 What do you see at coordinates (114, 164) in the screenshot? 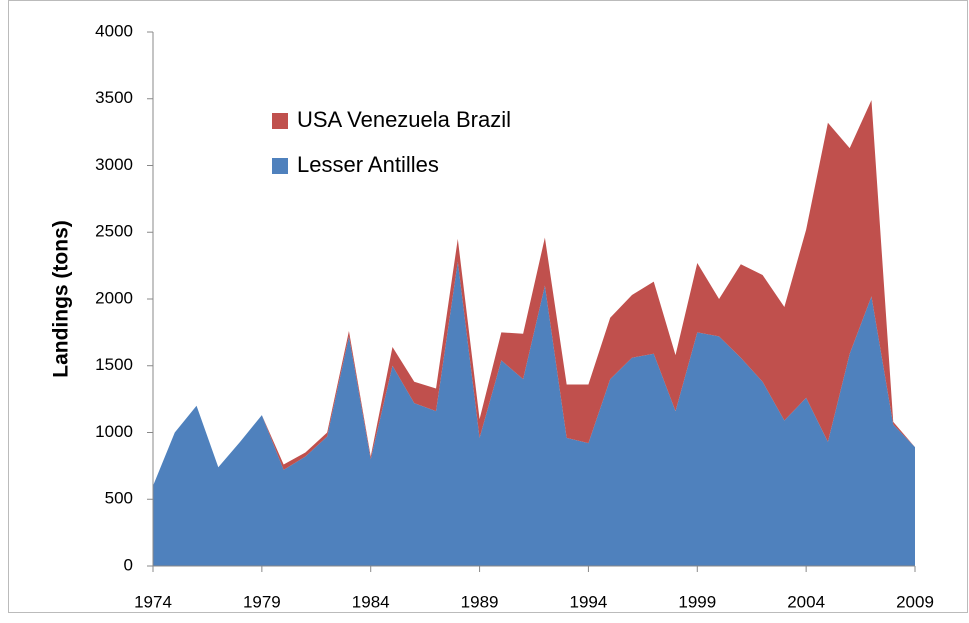
I see `y-tick-label: 3000` at bounding box center [114, 164].